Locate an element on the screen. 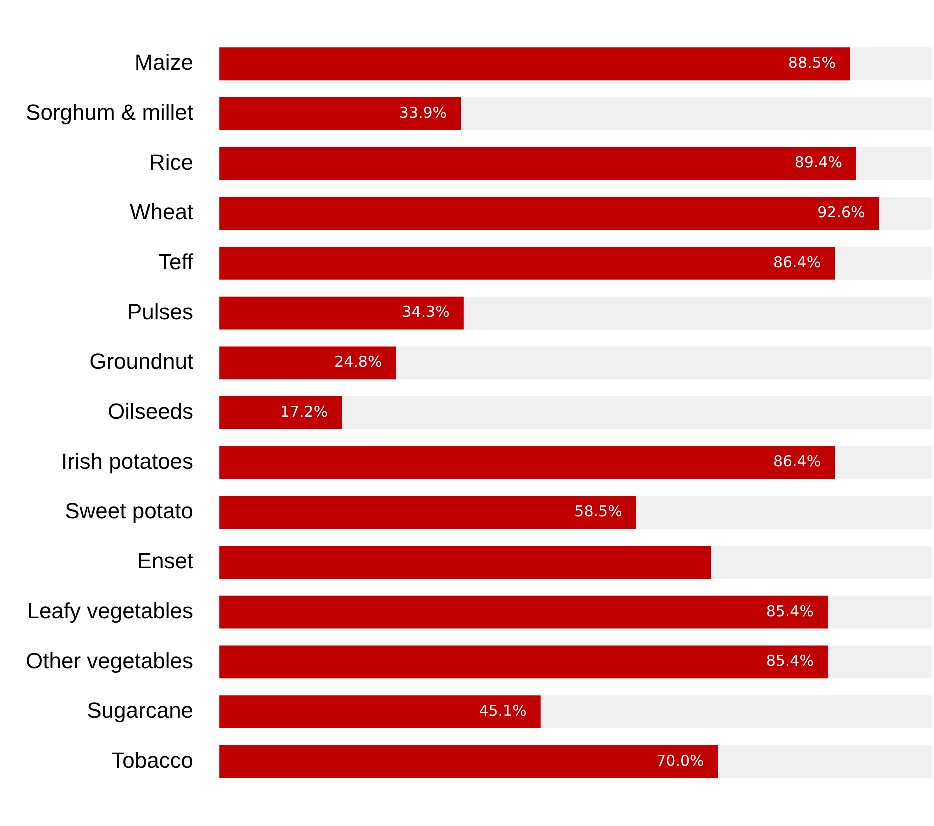 This screenshot has height=826, width=934. y-tick-label: Enset is located at coordinates (165, 561).